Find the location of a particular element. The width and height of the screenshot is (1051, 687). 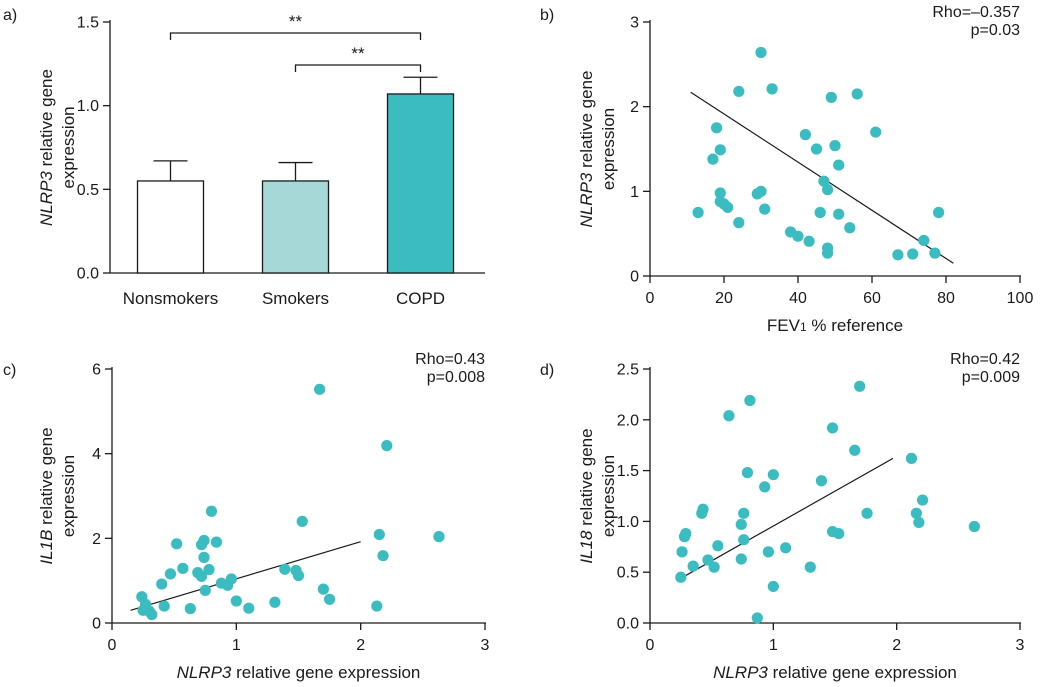

panel-label: b) is located at coordinates (547, 15).